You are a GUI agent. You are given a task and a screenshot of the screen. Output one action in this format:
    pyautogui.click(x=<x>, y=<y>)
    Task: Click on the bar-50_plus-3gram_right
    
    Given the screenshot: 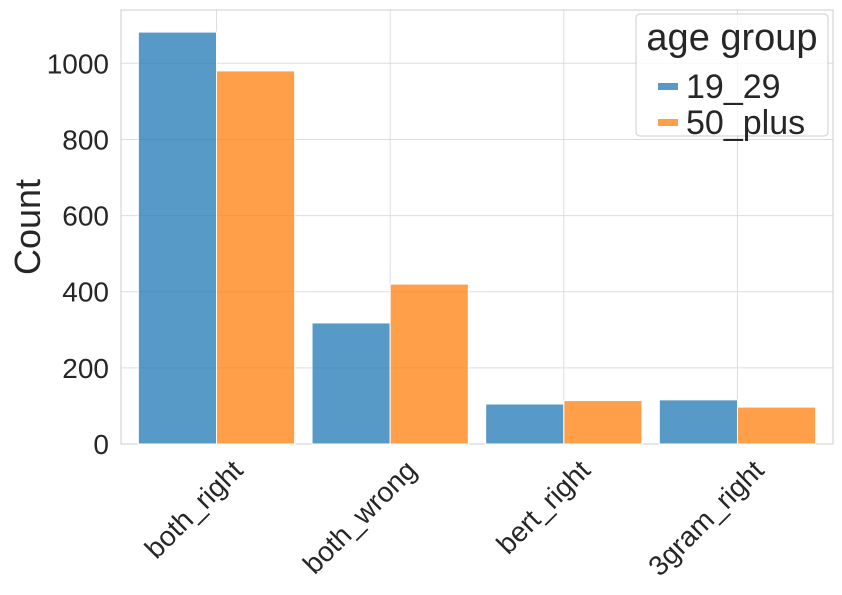 What is the action you would take?
    pyautogui.click(x=776, y=425)
    